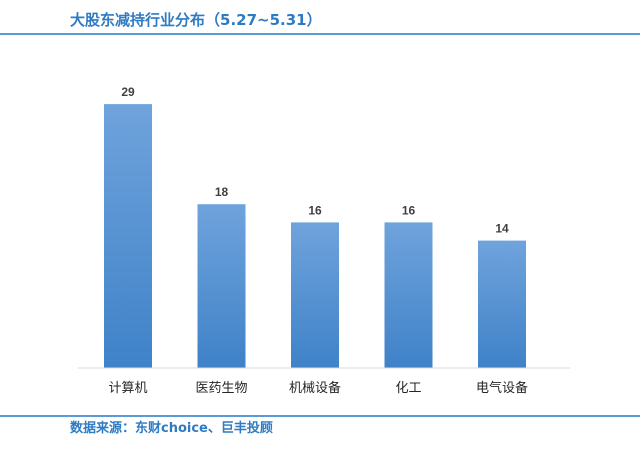 This screenshot has height=453, width=640. I want to click on category-label: 计算机, so click(127, 388).